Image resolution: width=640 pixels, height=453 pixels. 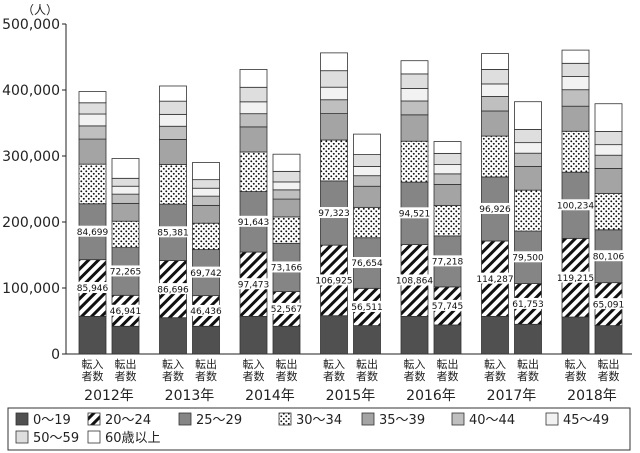 I want to click on y-tick-label: 500,000, so click(x=31, y=25).